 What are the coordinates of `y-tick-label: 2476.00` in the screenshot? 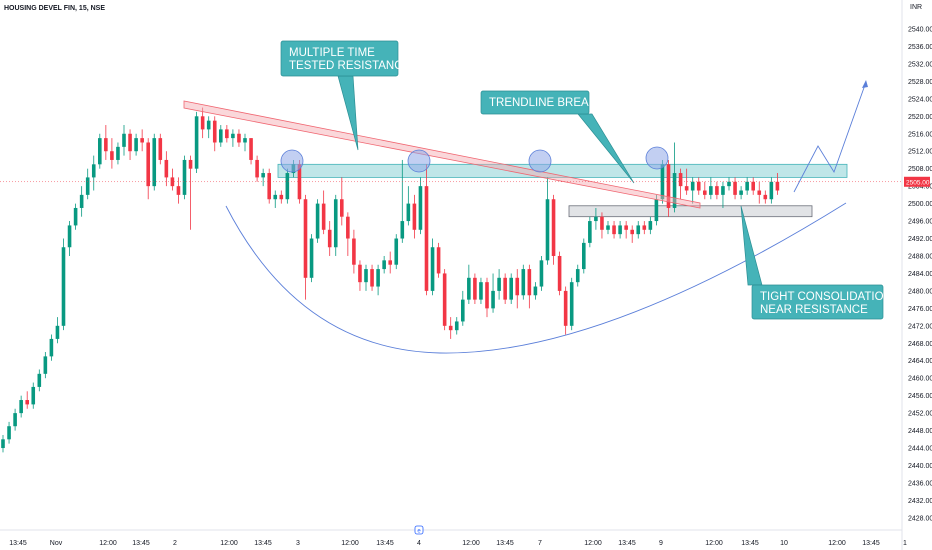 It's located at (920, 309).